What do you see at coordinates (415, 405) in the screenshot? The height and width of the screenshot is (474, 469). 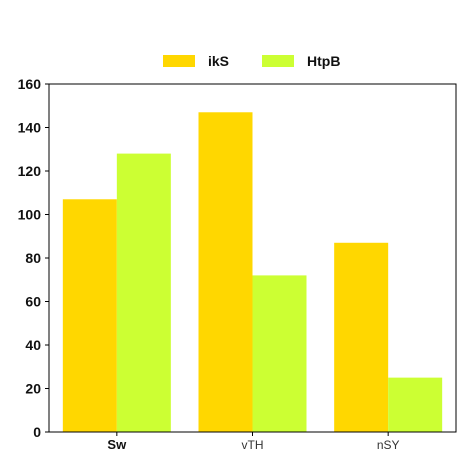 I see `bar-HtpB-nSY` at bounding box center [415, 405].